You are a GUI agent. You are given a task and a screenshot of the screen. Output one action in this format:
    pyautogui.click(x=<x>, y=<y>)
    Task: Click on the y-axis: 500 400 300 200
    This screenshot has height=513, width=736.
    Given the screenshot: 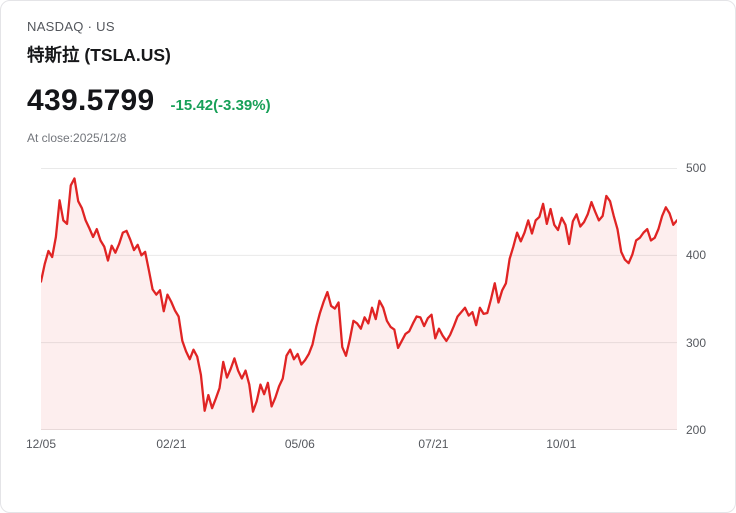 What is the action you would take?
    pyautogui.click(x=704, y=299)
    